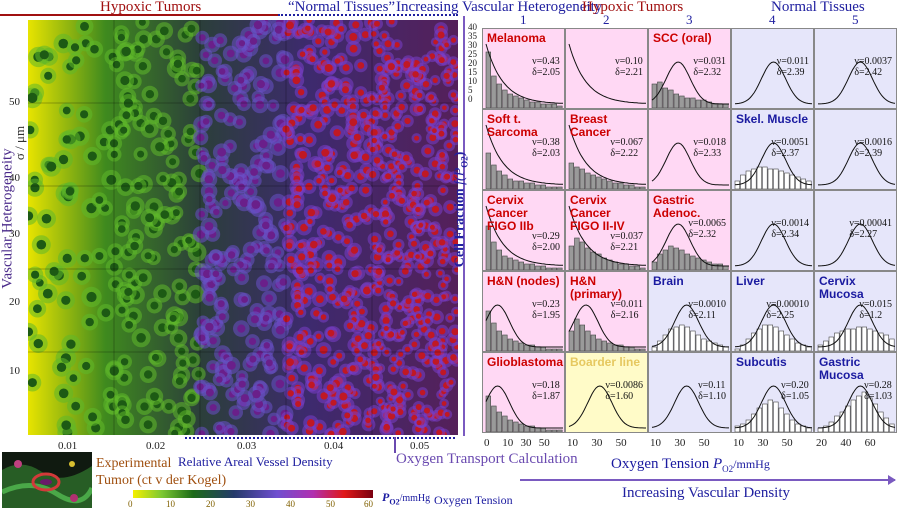  Describe the element at coordinates (878, 385) in the screenshot. I see `nu-value: ν=0.28` at that location.